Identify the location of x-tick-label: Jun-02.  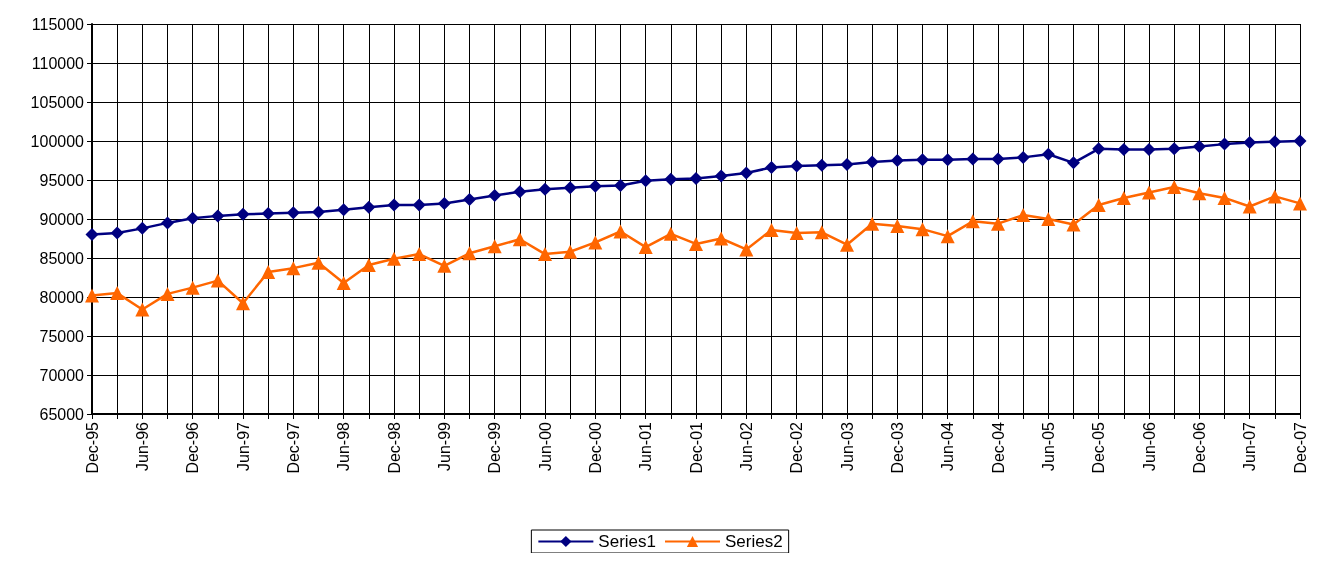
(746, 446).